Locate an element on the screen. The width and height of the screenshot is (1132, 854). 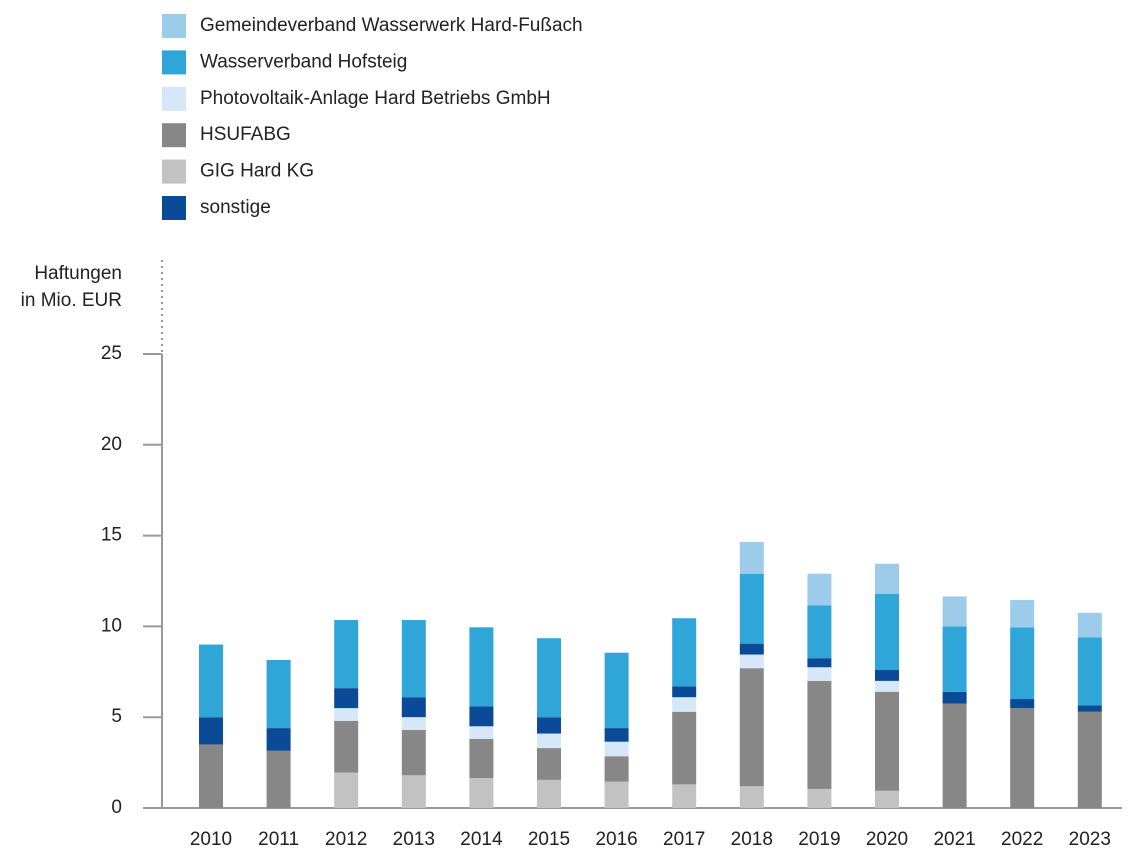
y-tick-label: 15 is located at coordinates (111, 535).